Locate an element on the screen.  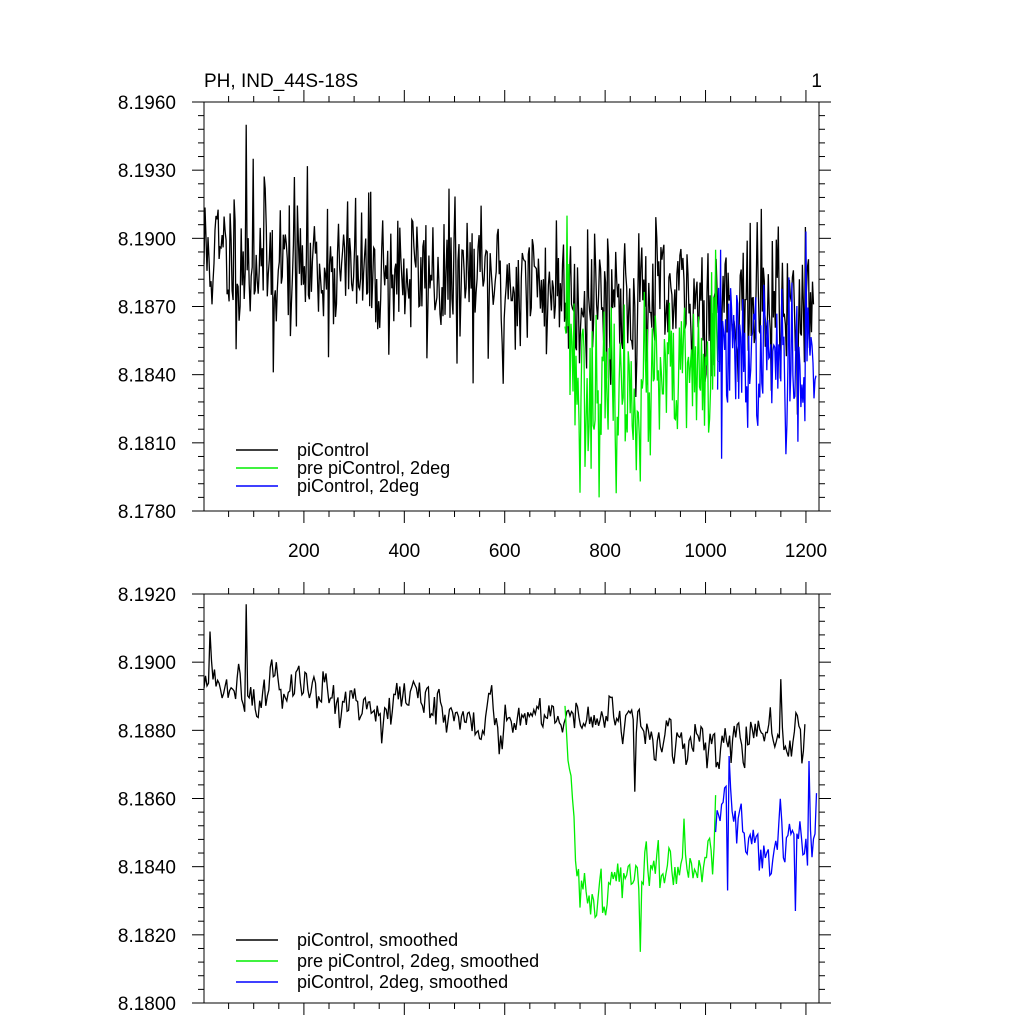
chart-title: PH, IND_44S-18S is located at coordinates (281, 81).